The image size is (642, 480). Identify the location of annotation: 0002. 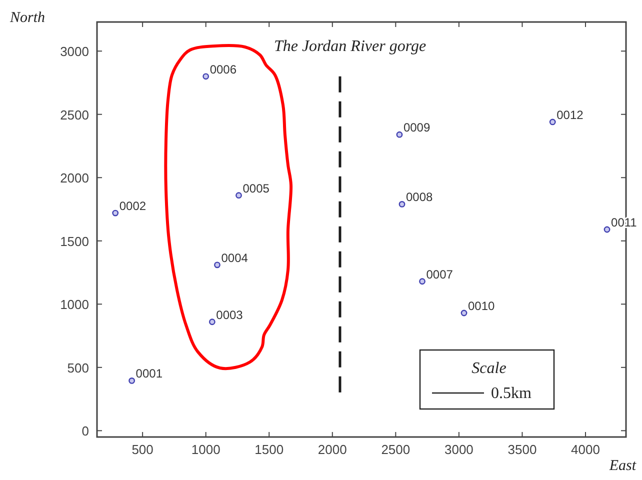
(132, 206).